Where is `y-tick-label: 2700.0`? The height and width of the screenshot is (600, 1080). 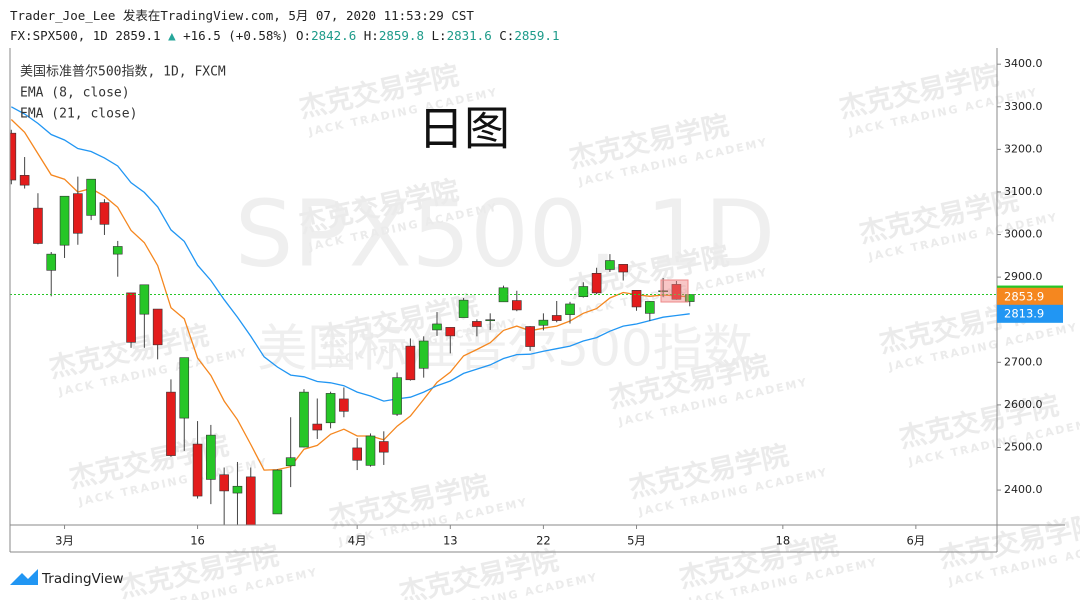
y-tick-label: 2700.0 is located at coordinates (1023, 361).